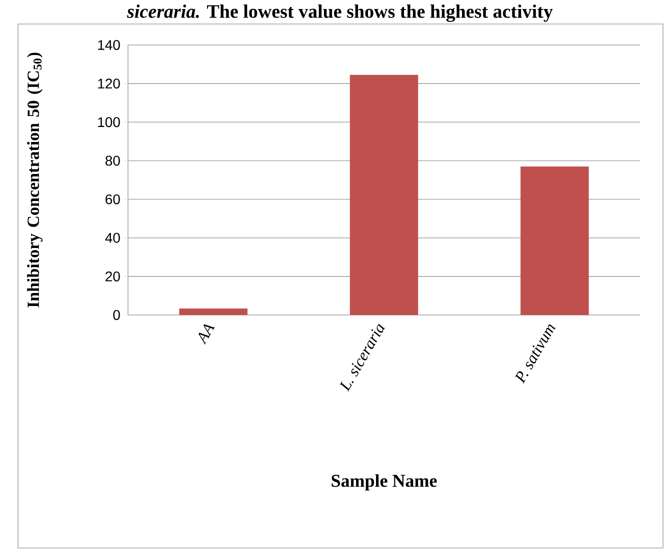 This screenshot has width=665, height=550. Describe the element at coordinates (384, 482) in the screenshot. I see `x-axis-title: Sample Name` at that location.